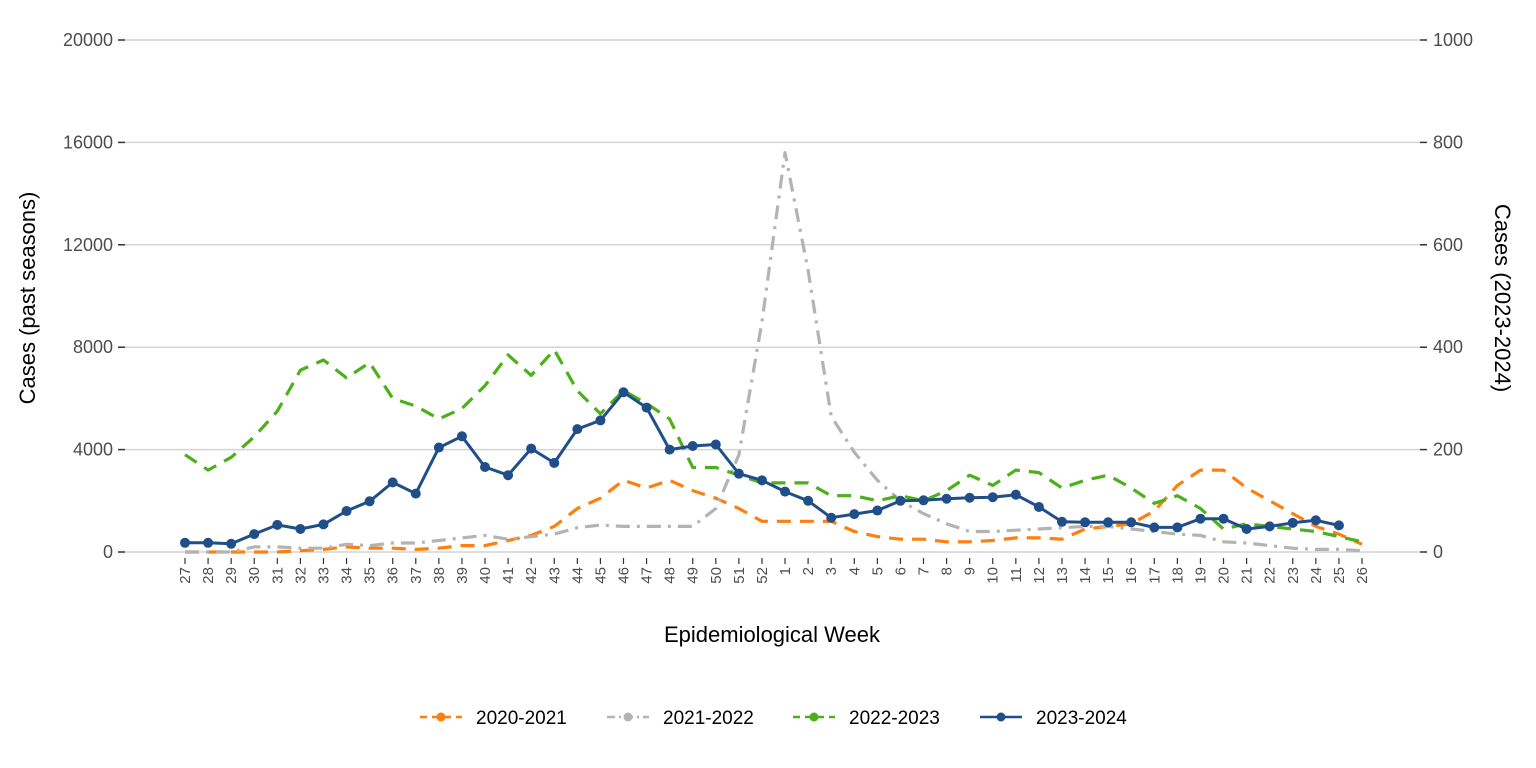 This screenshot has width=1536, height=768. What do you see at coordinates (693, 575) in the screenshot?
I see `x-tick-label: 49` at bounding box center [693, 575].